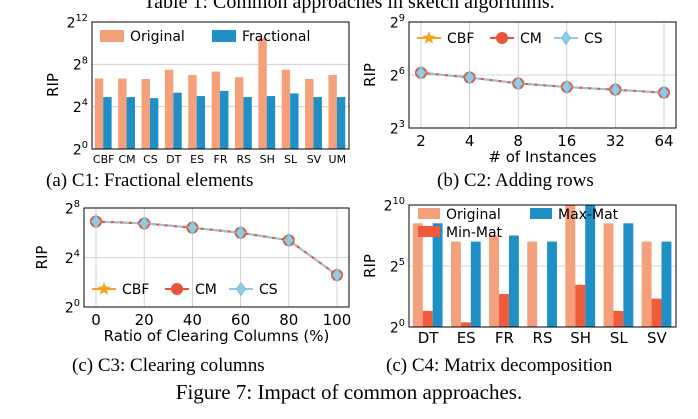 The image size is (698, 419). What do you see at coordinates (126, 159) in the screenshot?
I see `x-tick-label: CM` at bounding box center [126, 159].